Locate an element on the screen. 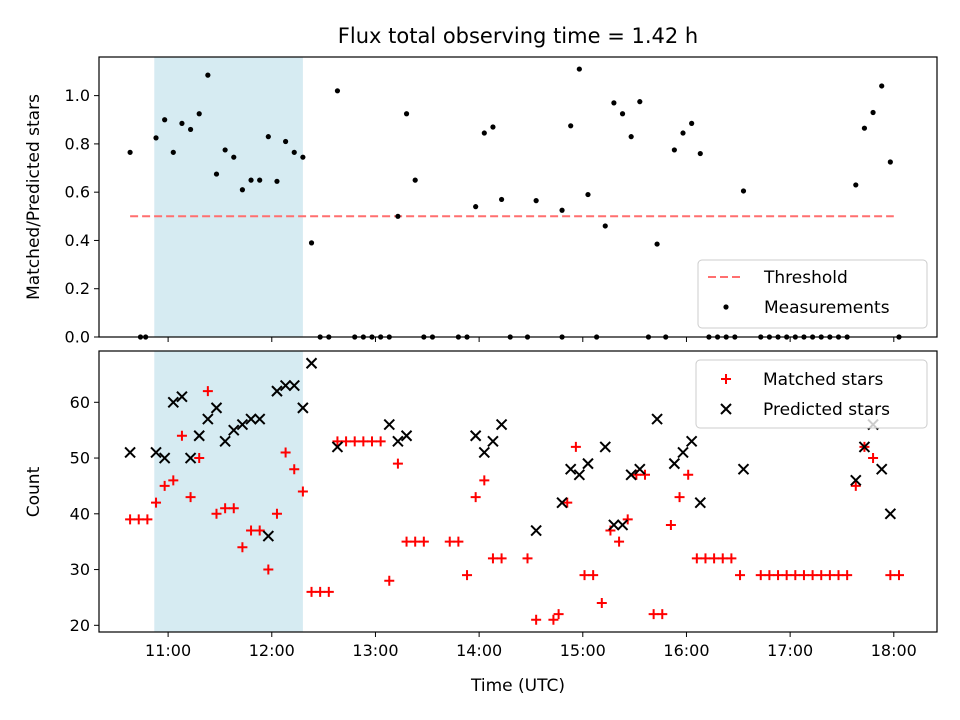 This screenshot has width=960, height=720. x-tick-label: 15:00 is located at coordinates (583, 650).